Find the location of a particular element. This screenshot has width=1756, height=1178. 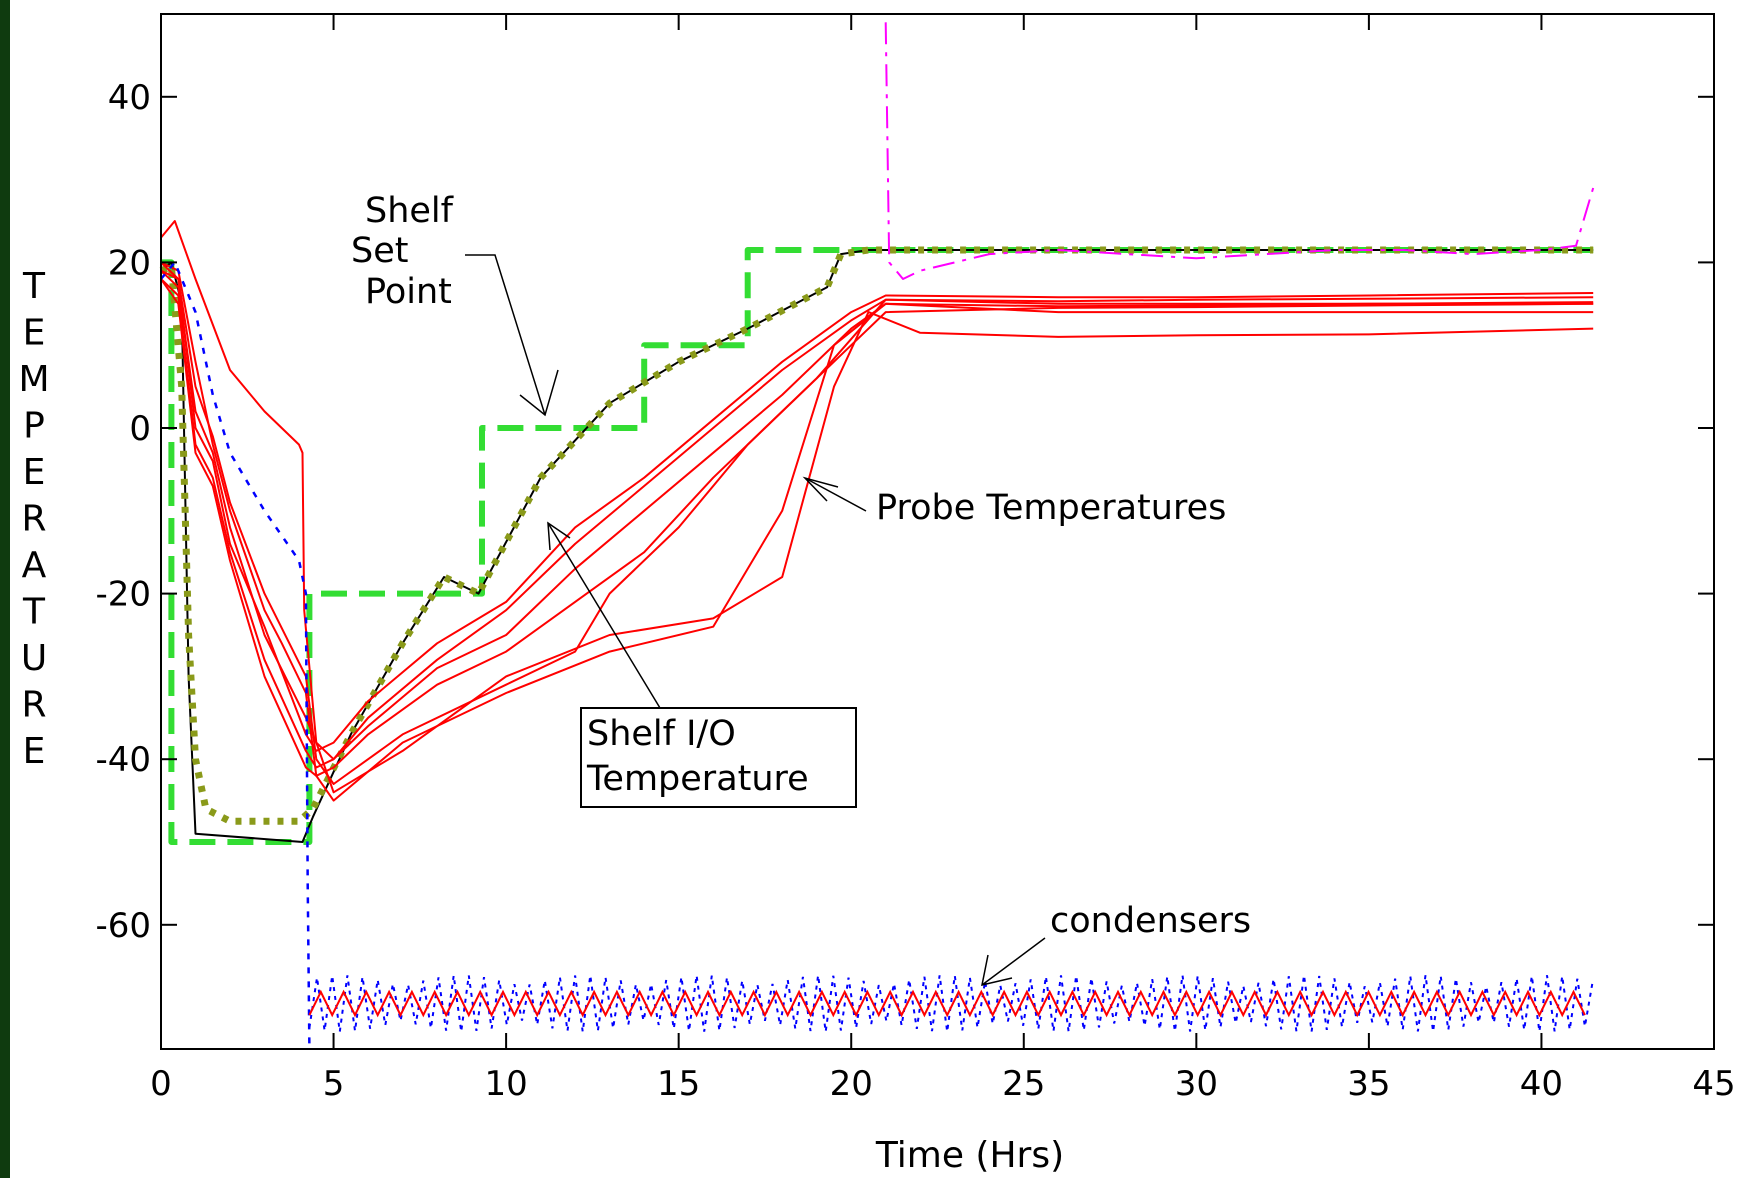

arrow-shelf-set-point is located at coordinates (505, 335).